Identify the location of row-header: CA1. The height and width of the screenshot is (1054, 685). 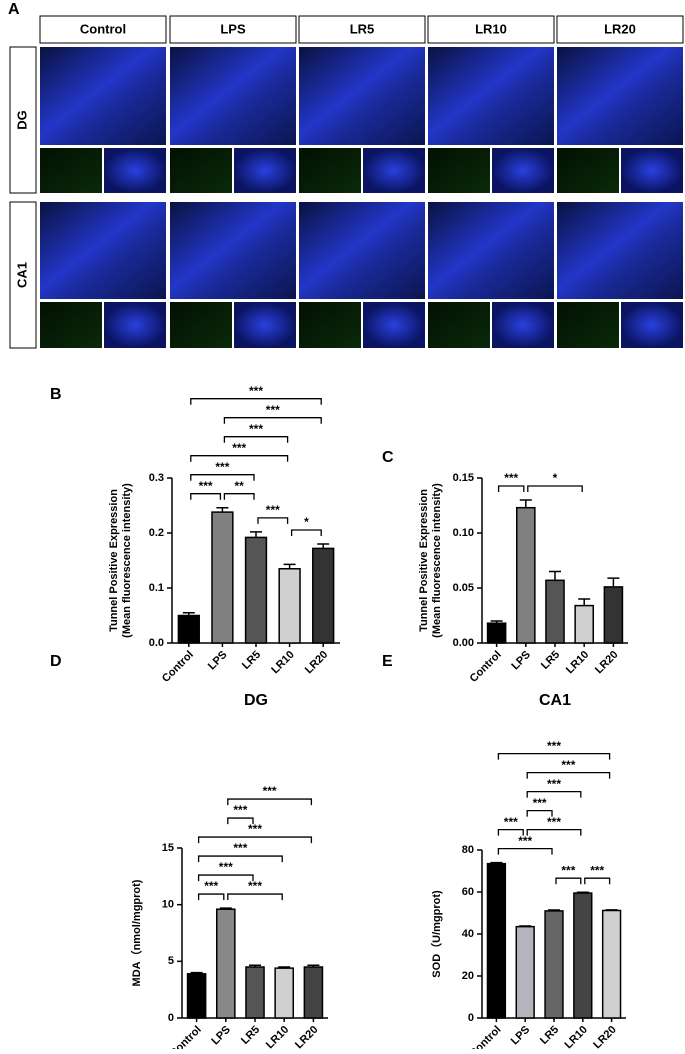
(21, 275).